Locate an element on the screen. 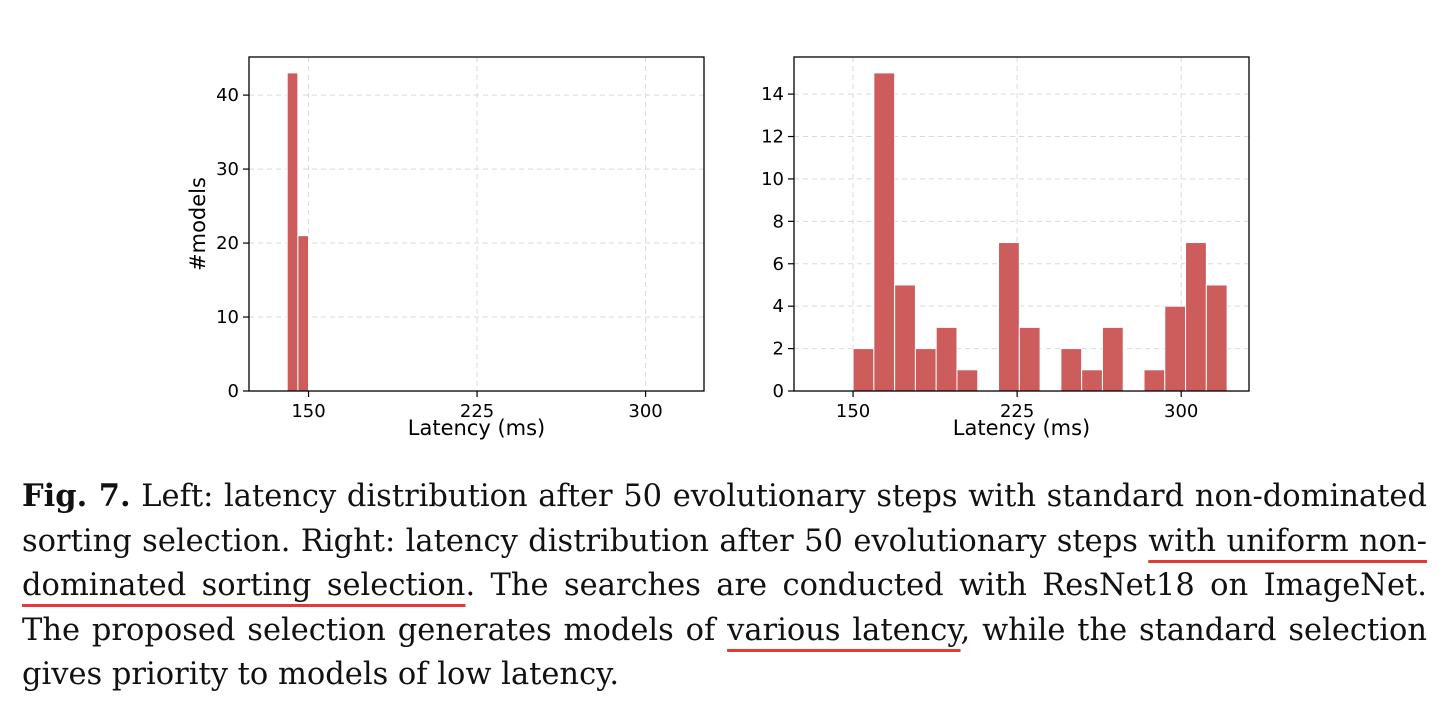 Image resolution: width=1445 pixels, height=720 pixels. y-tick-label: 8 is located at coordinates (778, 221).